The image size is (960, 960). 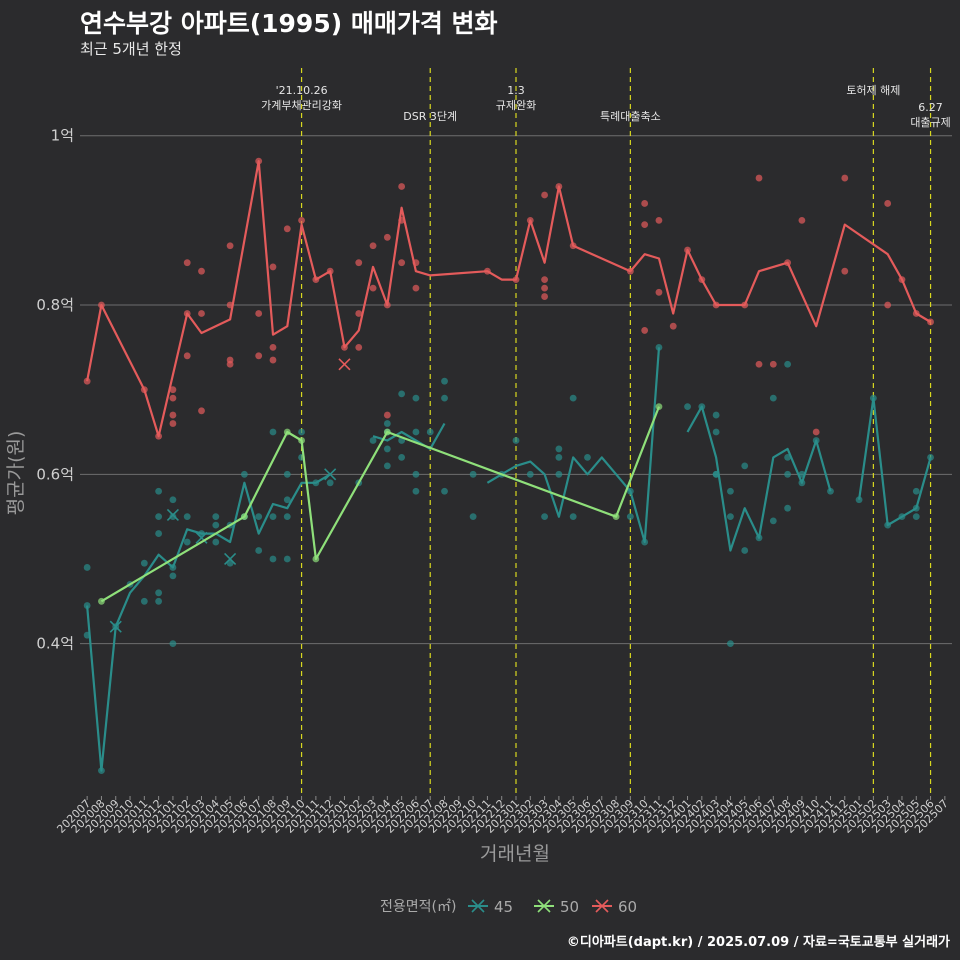 What do you see at coordinates (544, 906) in the screenshot?
I see `legend-key-marker` at bounding box center [544, 906].